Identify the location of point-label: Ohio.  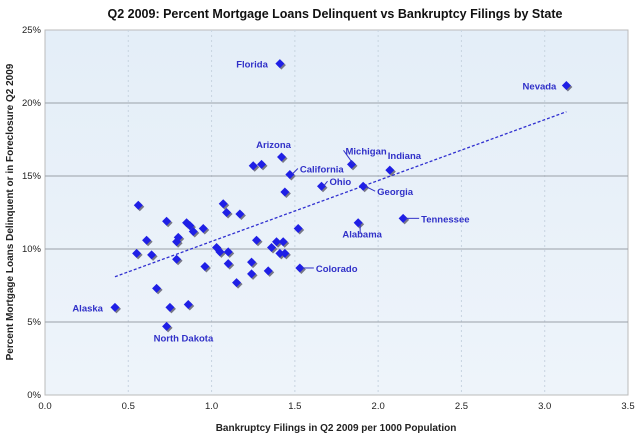
(341, 182).